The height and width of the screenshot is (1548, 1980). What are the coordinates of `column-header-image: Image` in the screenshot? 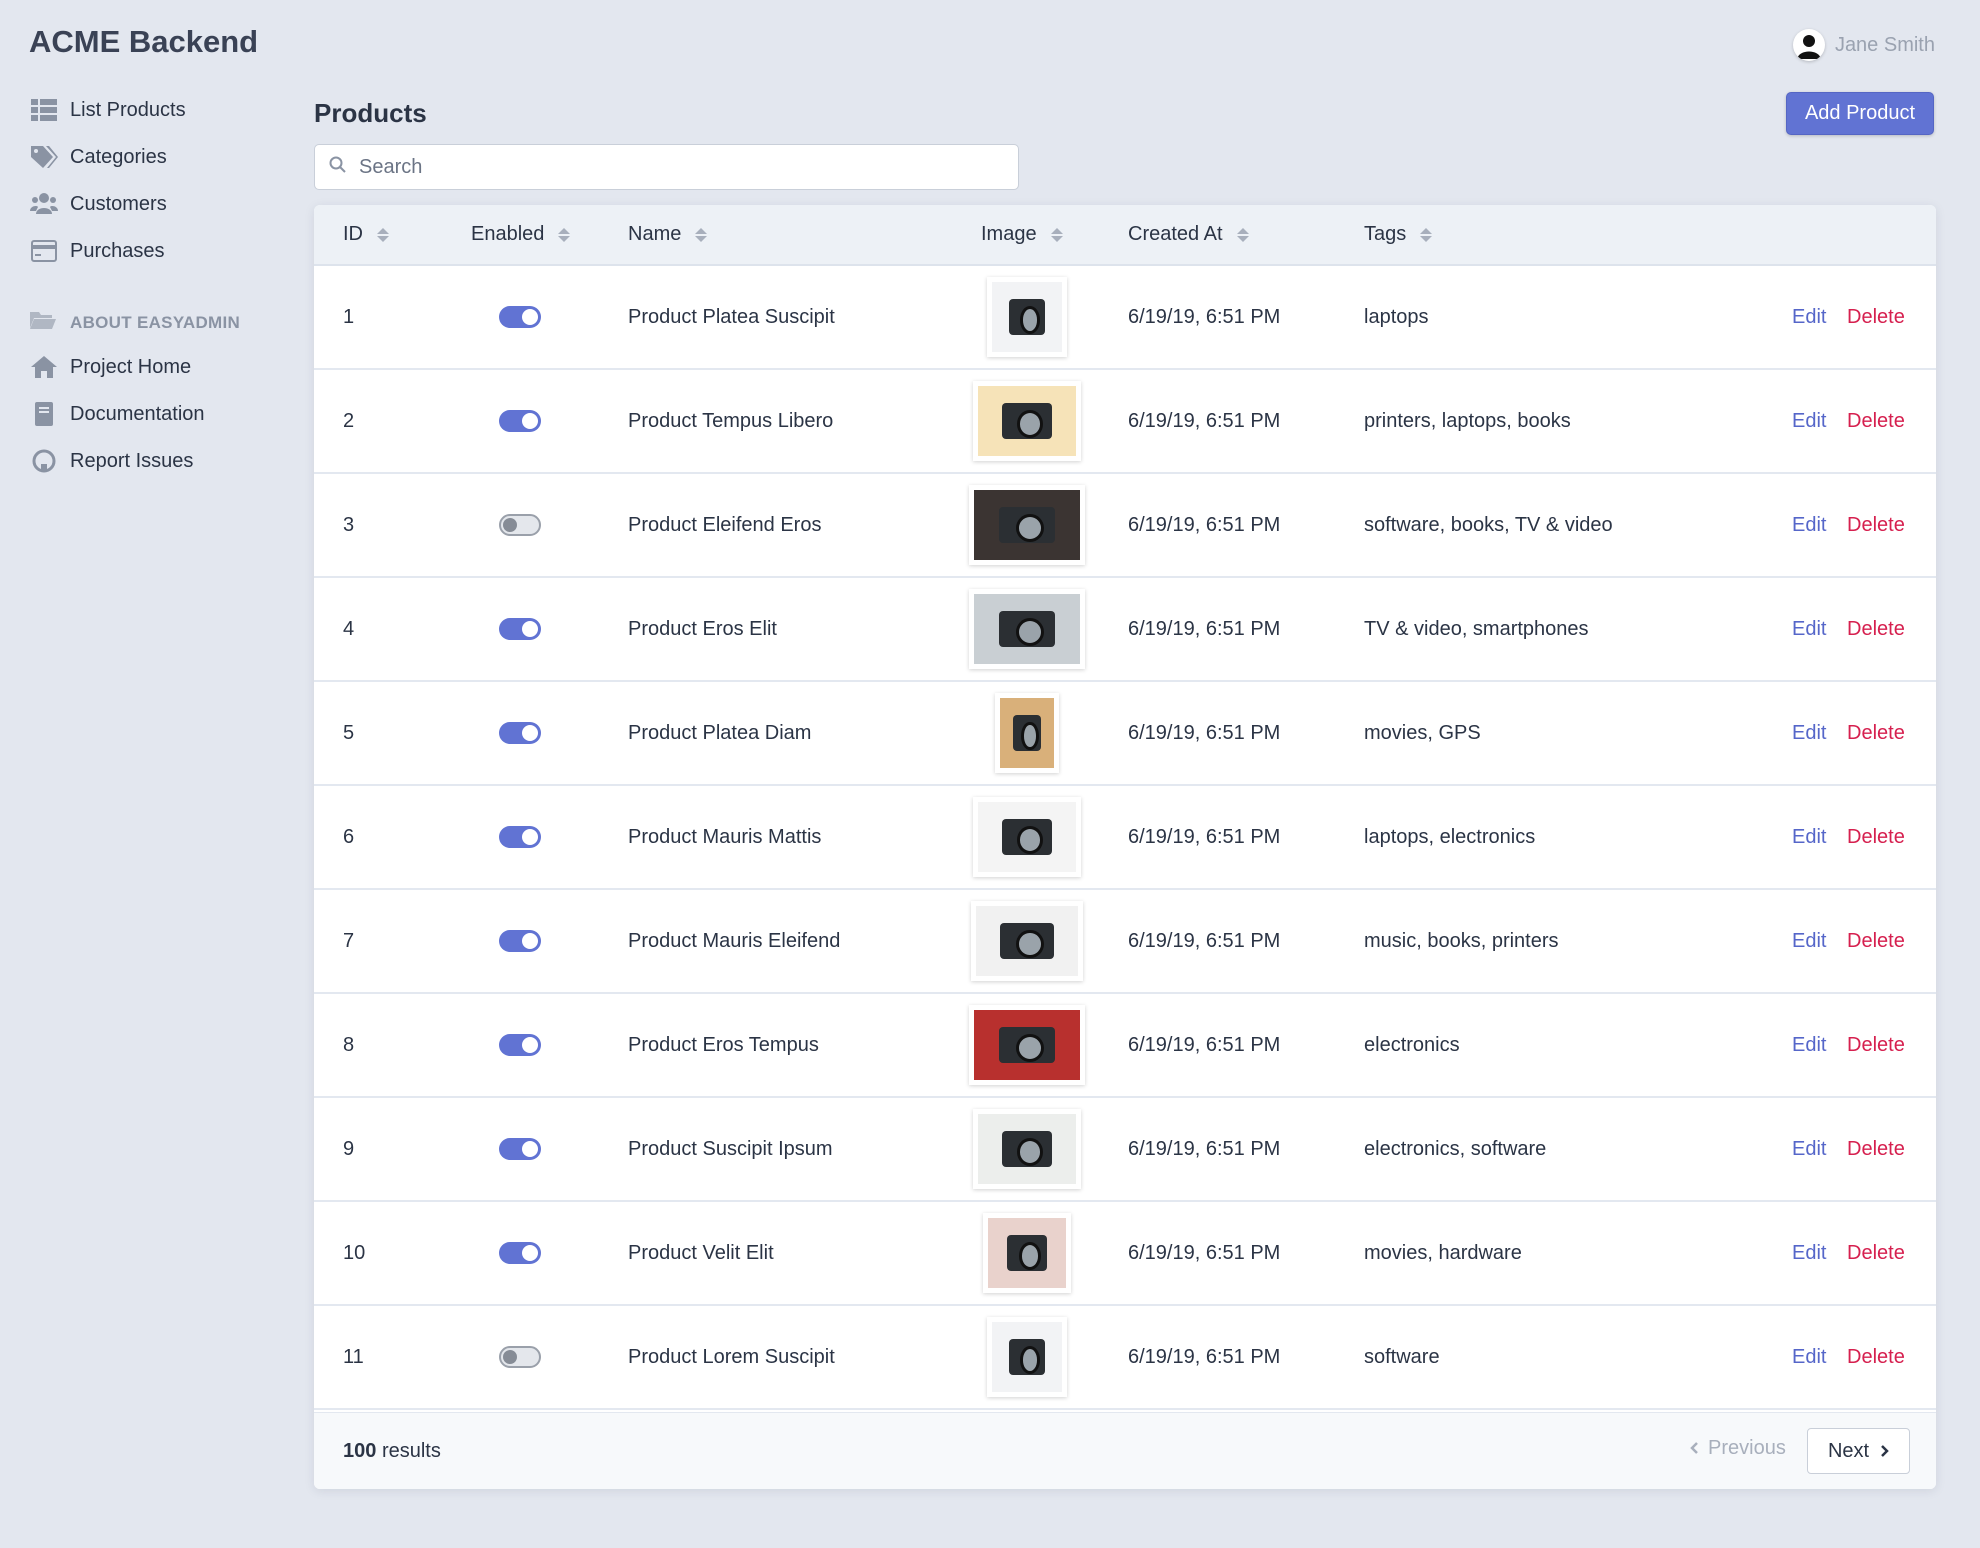 It's located at (1022, 234).